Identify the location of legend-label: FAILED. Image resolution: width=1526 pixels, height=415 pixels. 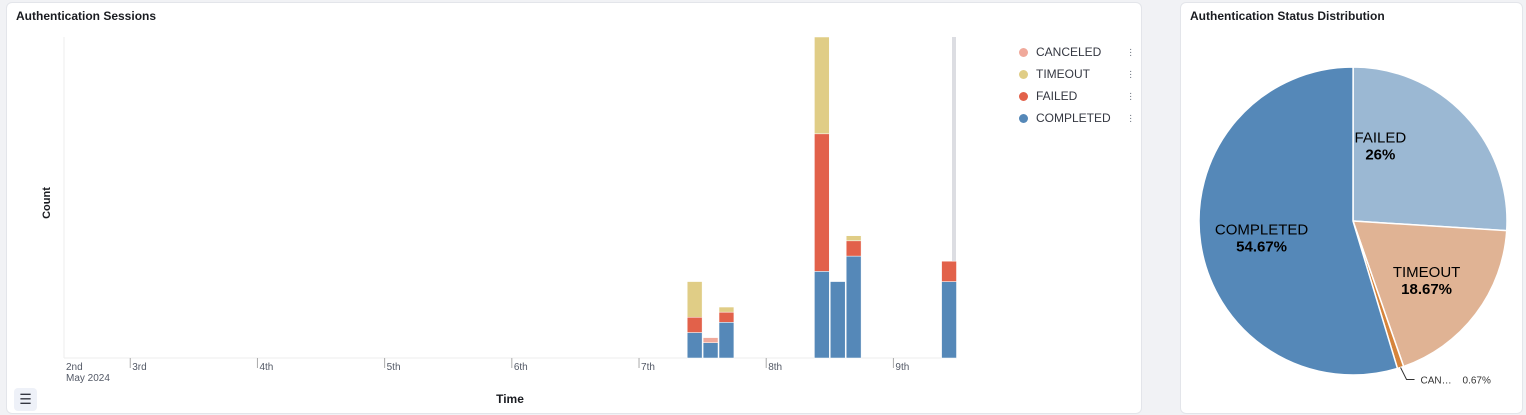
(1057, 96).